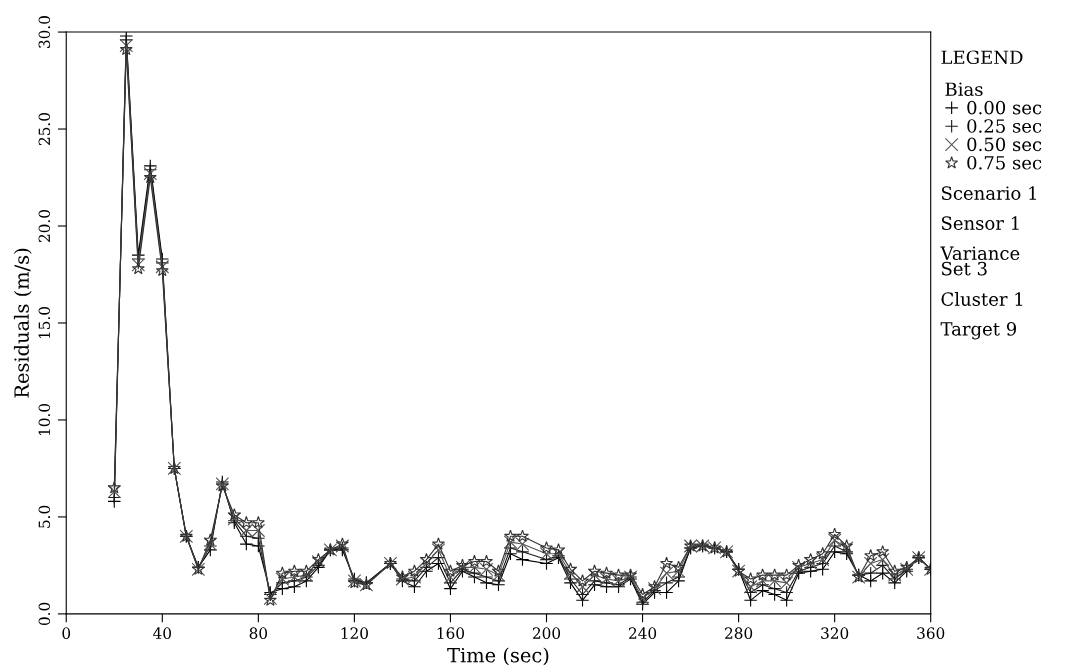 The image size is (1086, 668). Describe the element at coordinates (1004, 144) in the screenshot. I see `legend-label: 0.50 sec` at that location.